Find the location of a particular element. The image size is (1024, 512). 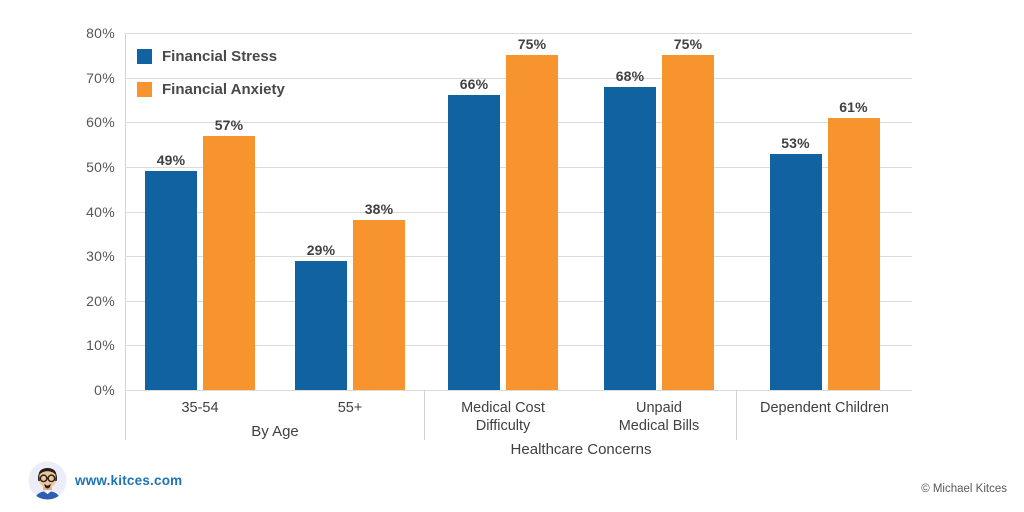

y-tick-label: 60% is located at coordinates (100, 122).